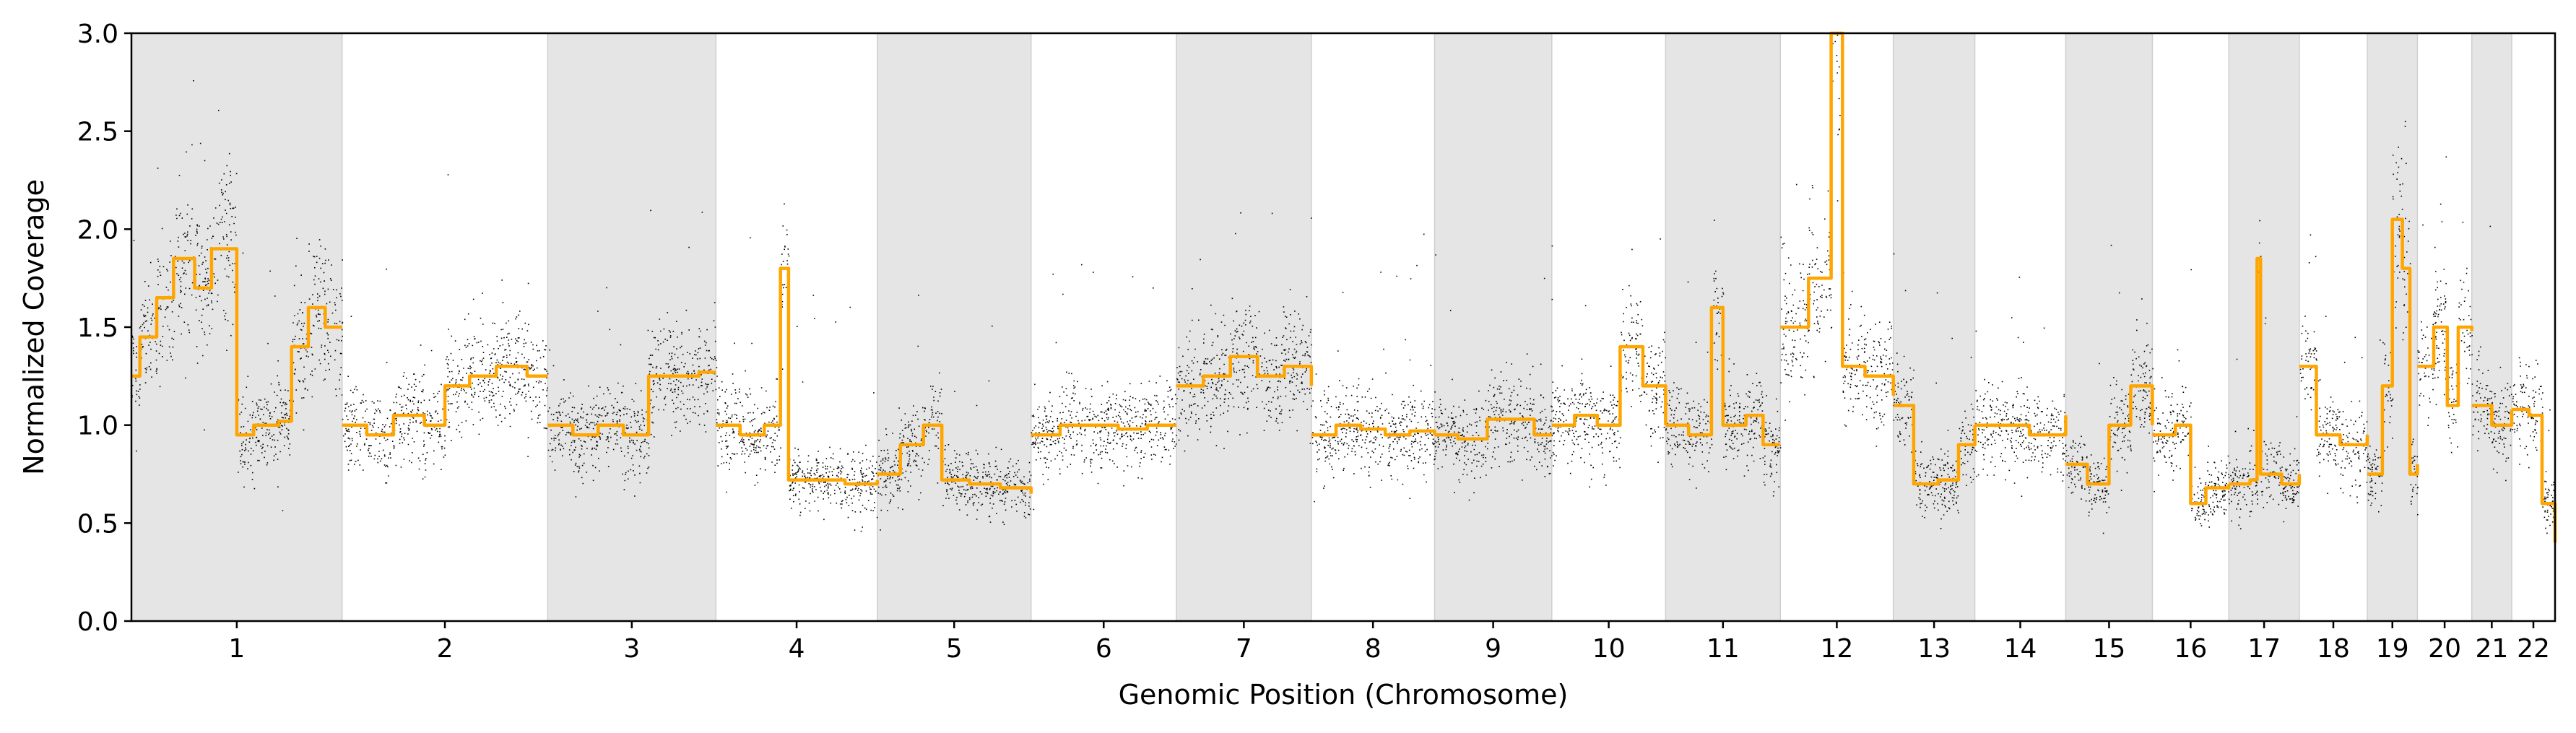 The image size is (2576, 733). I want to click on y-tick-label: 0.5, so click(97, 524).